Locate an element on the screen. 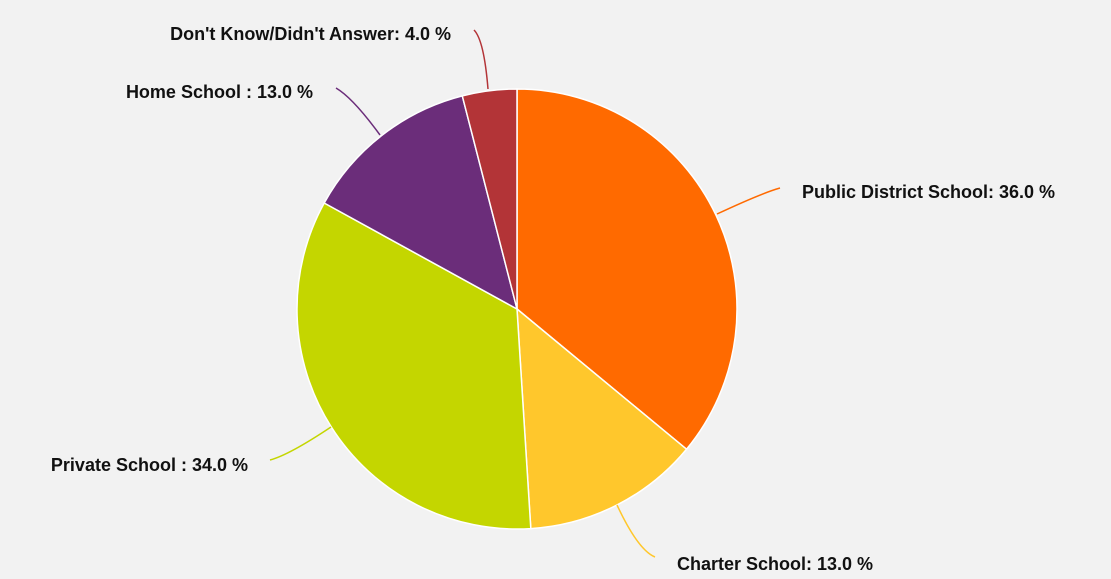  slice-label: Don't Know/Didn't Answer: 4.0 % is located at coordinates (310, 34).